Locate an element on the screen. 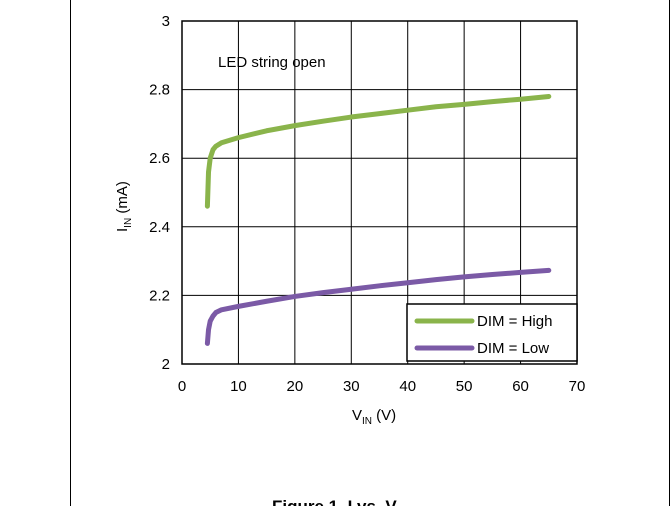  legend-box is located at coordinates (492, 332).